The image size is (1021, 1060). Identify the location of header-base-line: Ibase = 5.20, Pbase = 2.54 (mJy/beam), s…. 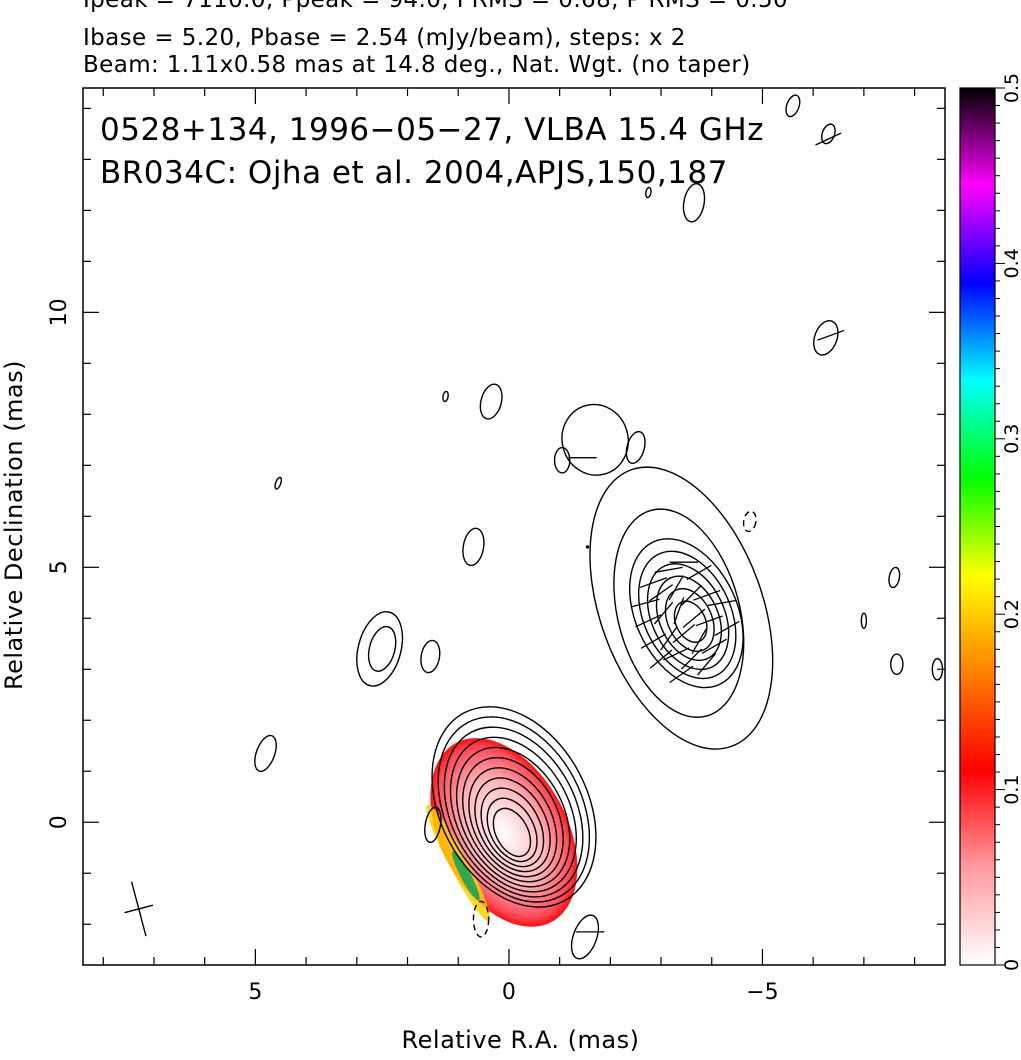
(384, 38).